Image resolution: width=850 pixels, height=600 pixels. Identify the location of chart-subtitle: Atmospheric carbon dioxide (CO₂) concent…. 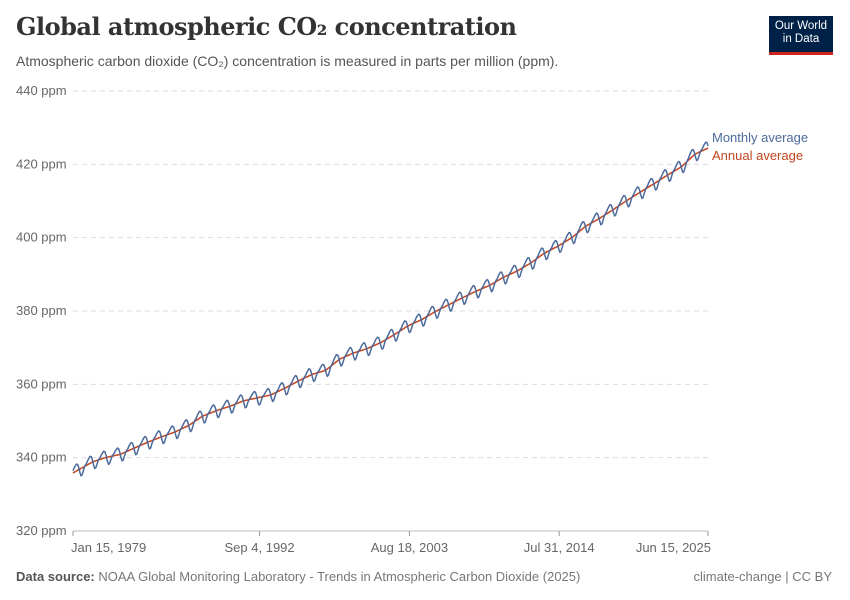
(287, 61).